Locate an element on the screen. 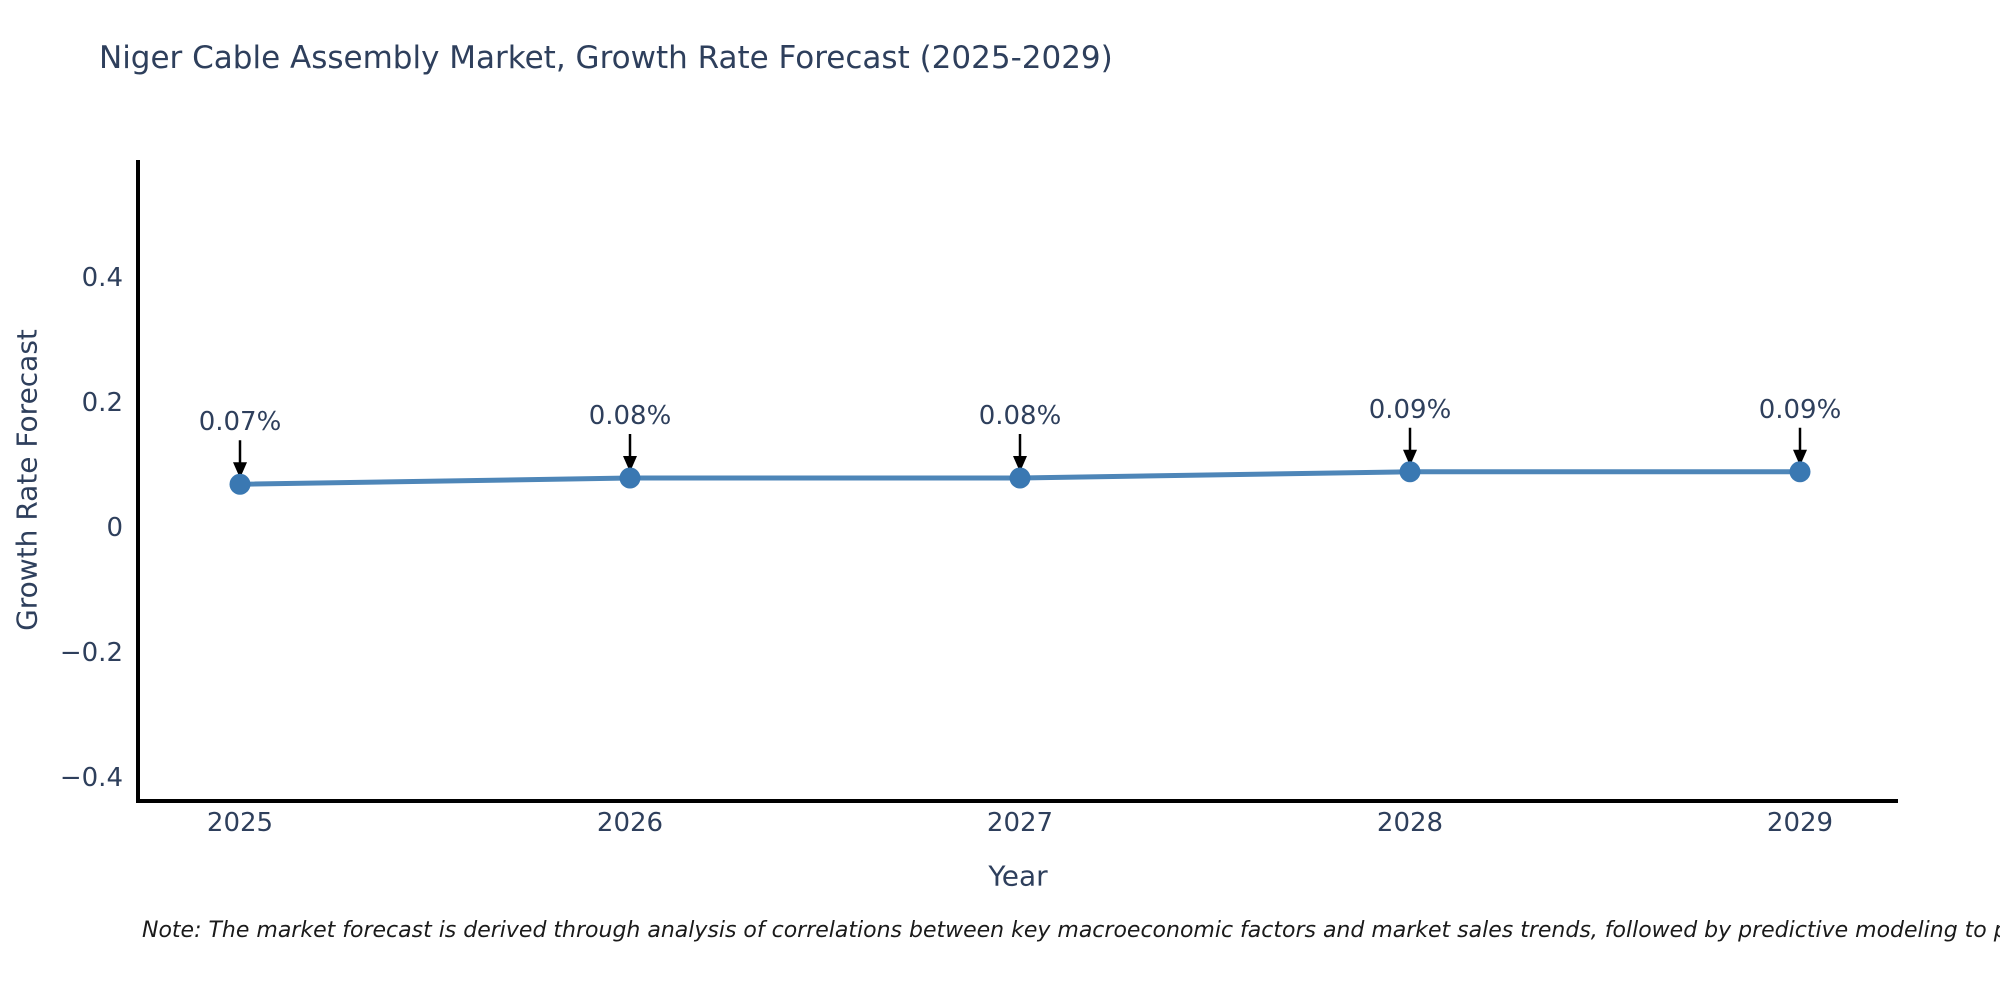 The image size is (2000, 1000). y-tick-0.4: 0.4 is located at coordinates (102, 278).